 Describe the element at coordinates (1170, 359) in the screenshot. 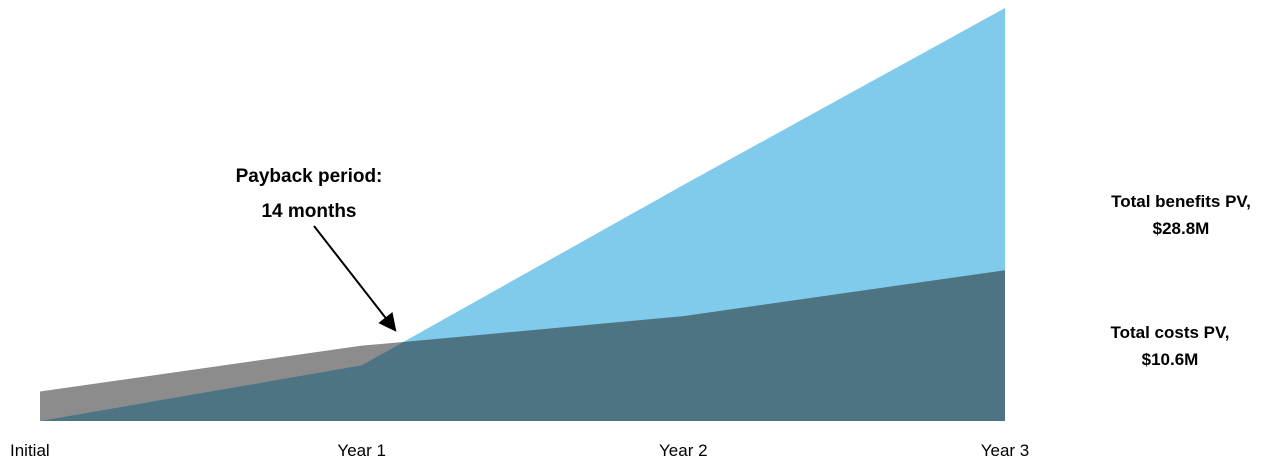

I see `costs-label-line2: $10.6M` at that location.